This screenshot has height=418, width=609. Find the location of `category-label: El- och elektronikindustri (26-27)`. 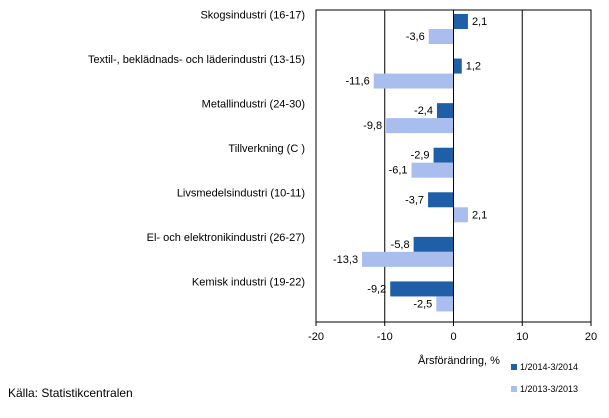

category-label: El- och elektronikindustri (26-27) is located at coordinates (226, 238).